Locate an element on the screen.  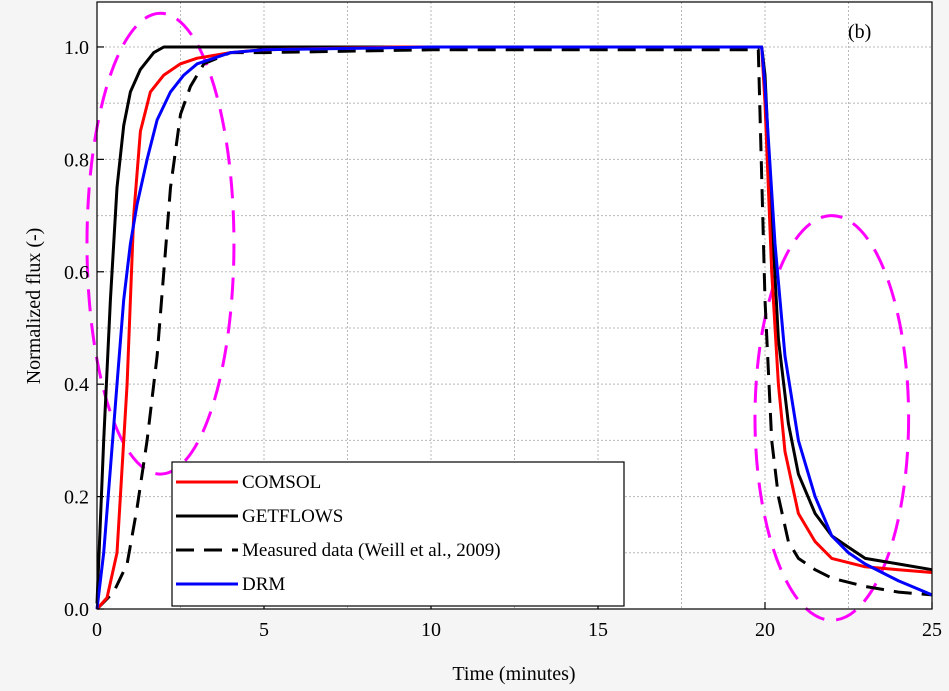
y-tick-label: 0.4 is located at coordinates (76, 385).